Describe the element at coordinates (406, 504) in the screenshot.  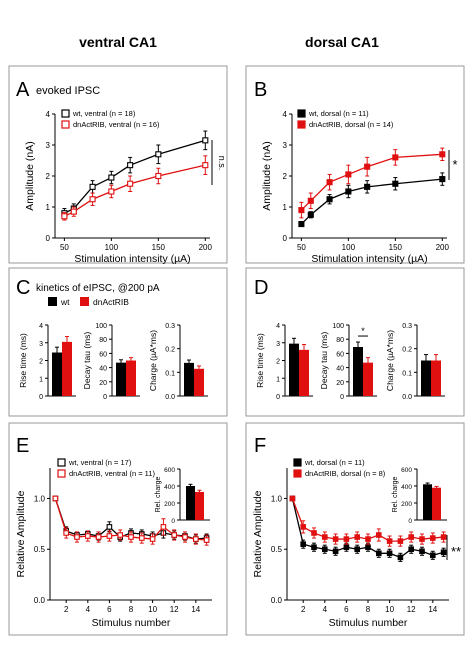
I see `F_inset-ytick-label: 200` at that location.